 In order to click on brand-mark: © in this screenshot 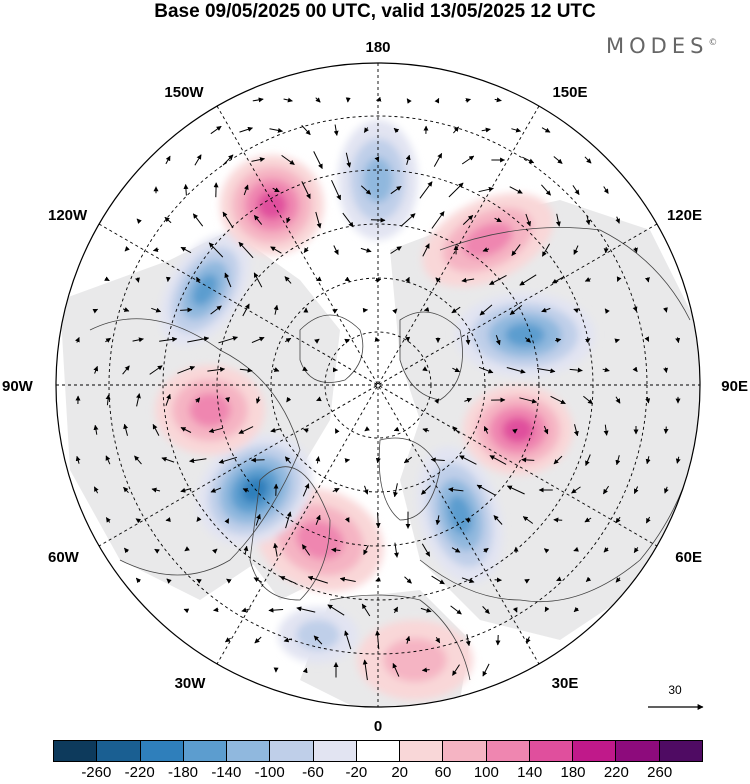, I will do `click(712, 43)`.